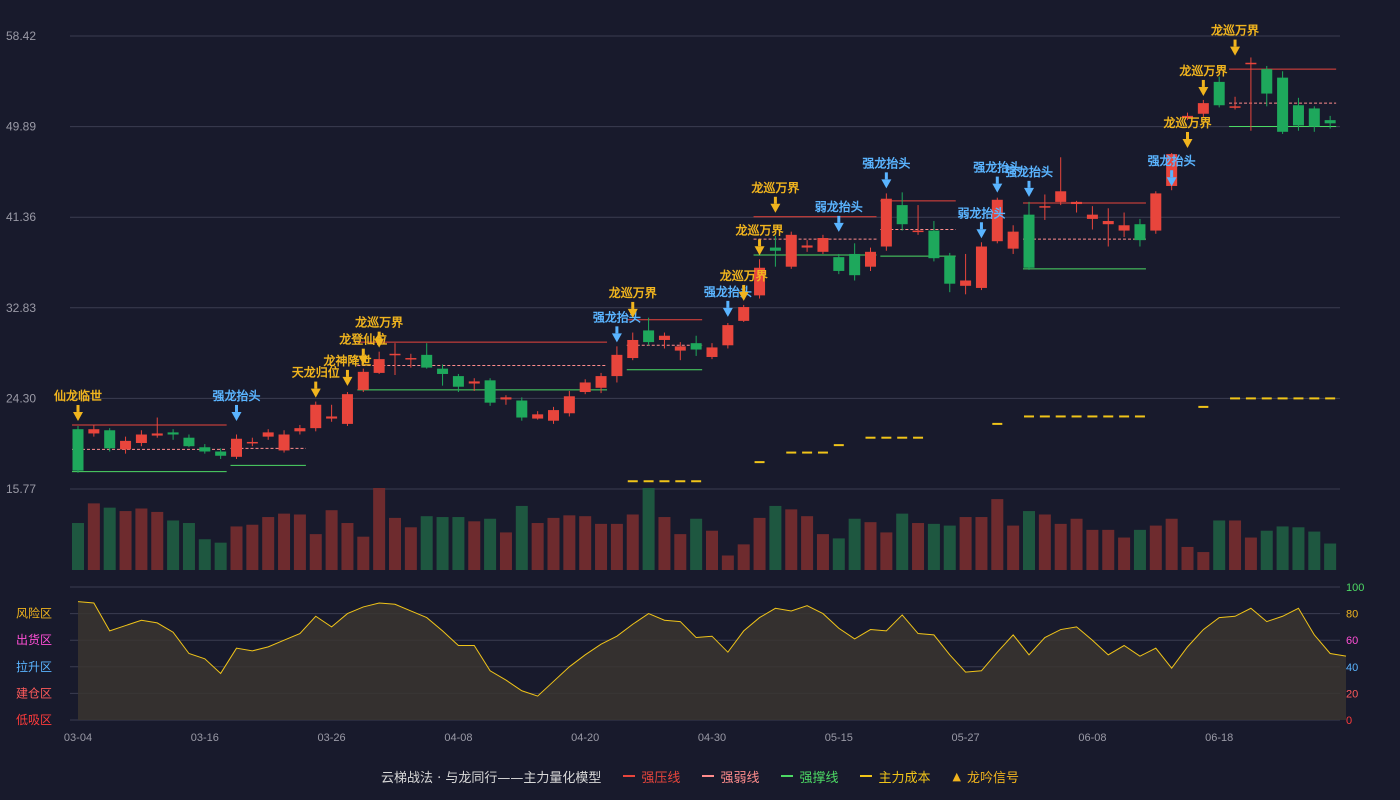 Image resolution: width=1400 pixels, height=800 pixels. What do you see at coordinates (708, 776) in the screenshot?
I see `legend-swatch-weak` at bounding box center [708, 776].